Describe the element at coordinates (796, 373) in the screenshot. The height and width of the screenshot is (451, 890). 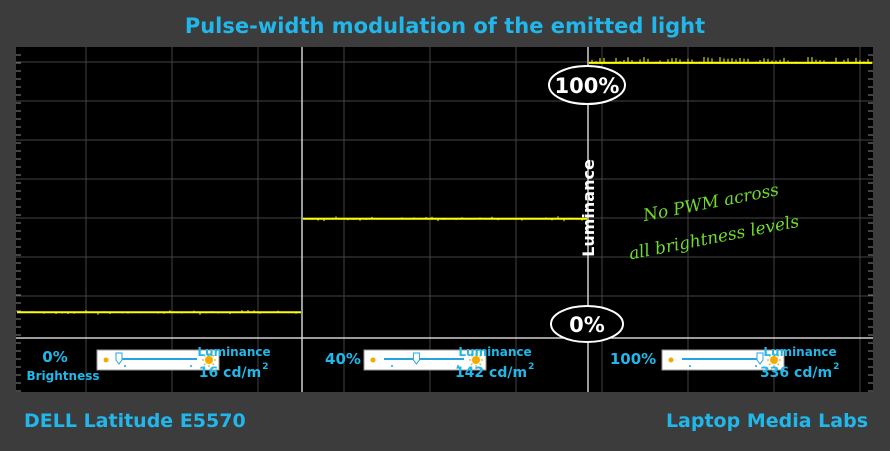
I see `luminance-value: 336 cd/m` at that location.